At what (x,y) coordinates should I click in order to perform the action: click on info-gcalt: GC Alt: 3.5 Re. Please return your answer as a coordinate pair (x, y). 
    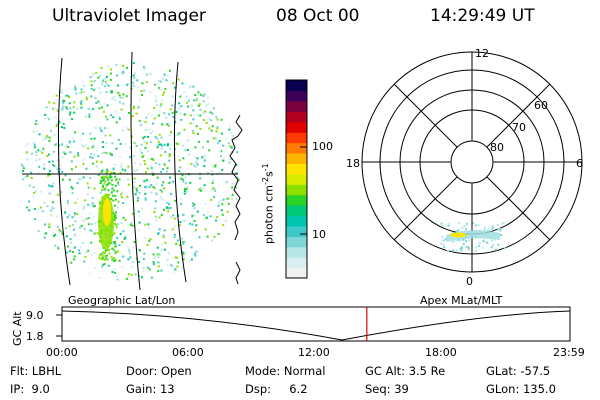
    Looking at the image, I should click on (405, 371).